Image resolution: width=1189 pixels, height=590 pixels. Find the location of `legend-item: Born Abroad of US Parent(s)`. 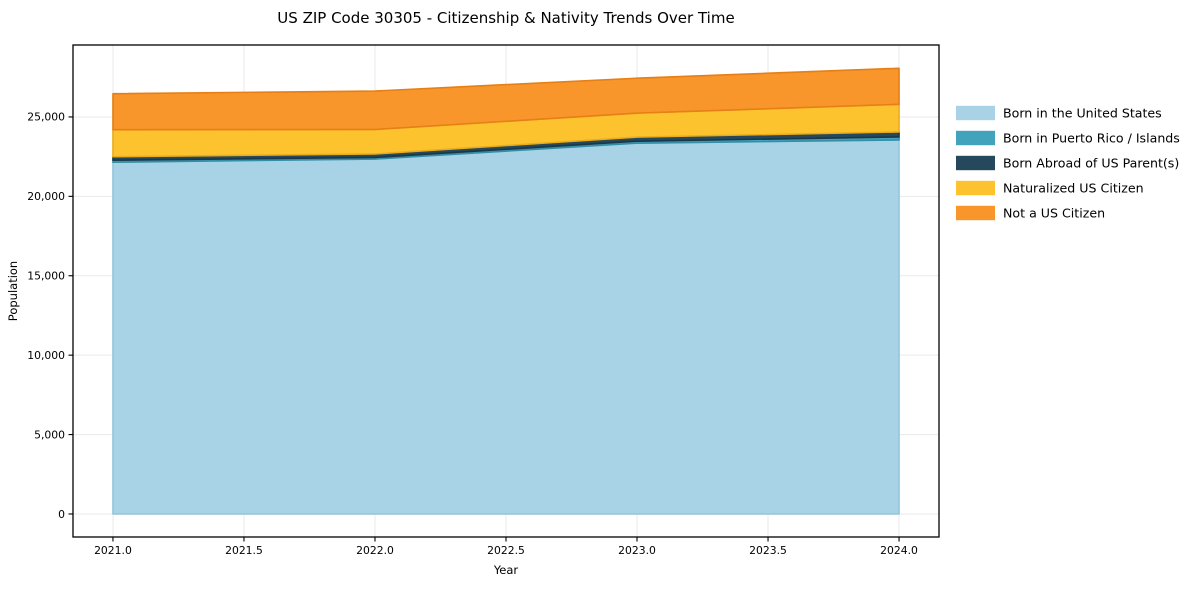

legend-item: Born Abroad of US Parent(s) is located at coordinates (1067, 162).